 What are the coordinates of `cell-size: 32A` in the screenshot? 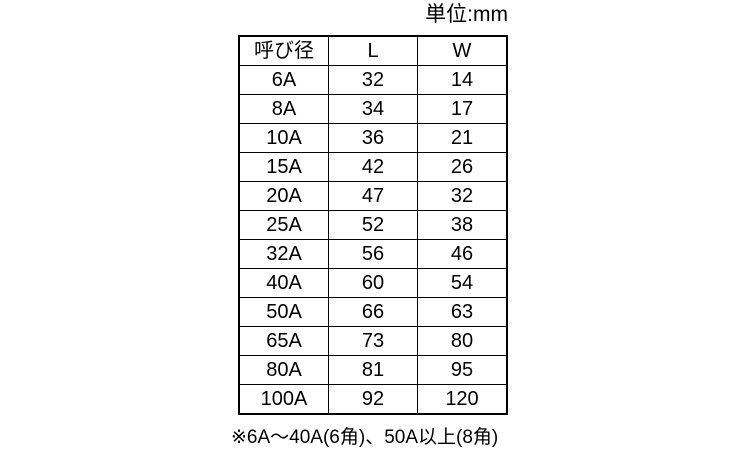 It's located at (283, 254).